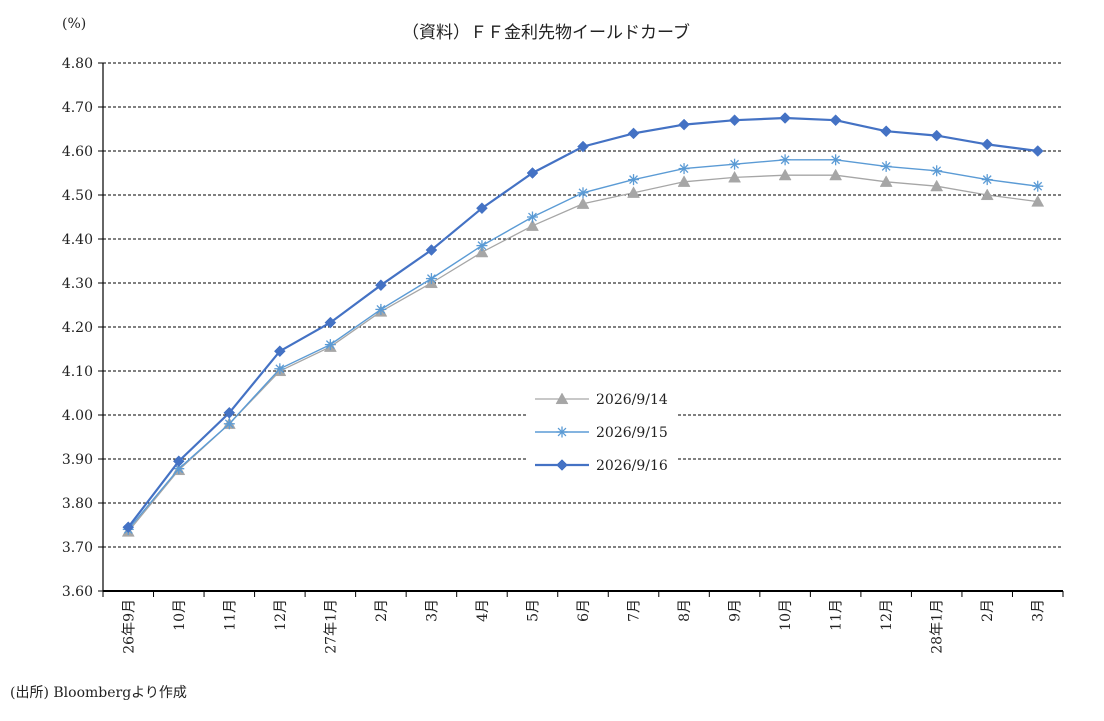  Describe the element at coordinates (77, 548) in the screenshot. I see `y-tick-label: 3.70` at that location.